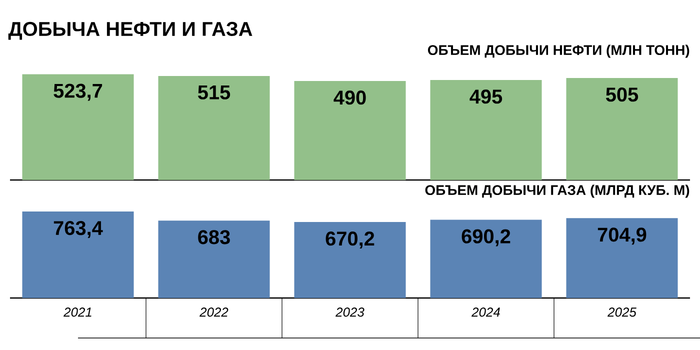  What do you see at coordinates (622, 95) in the screenshot?
I see `data-label: 505` at bounding box center [622, 95].